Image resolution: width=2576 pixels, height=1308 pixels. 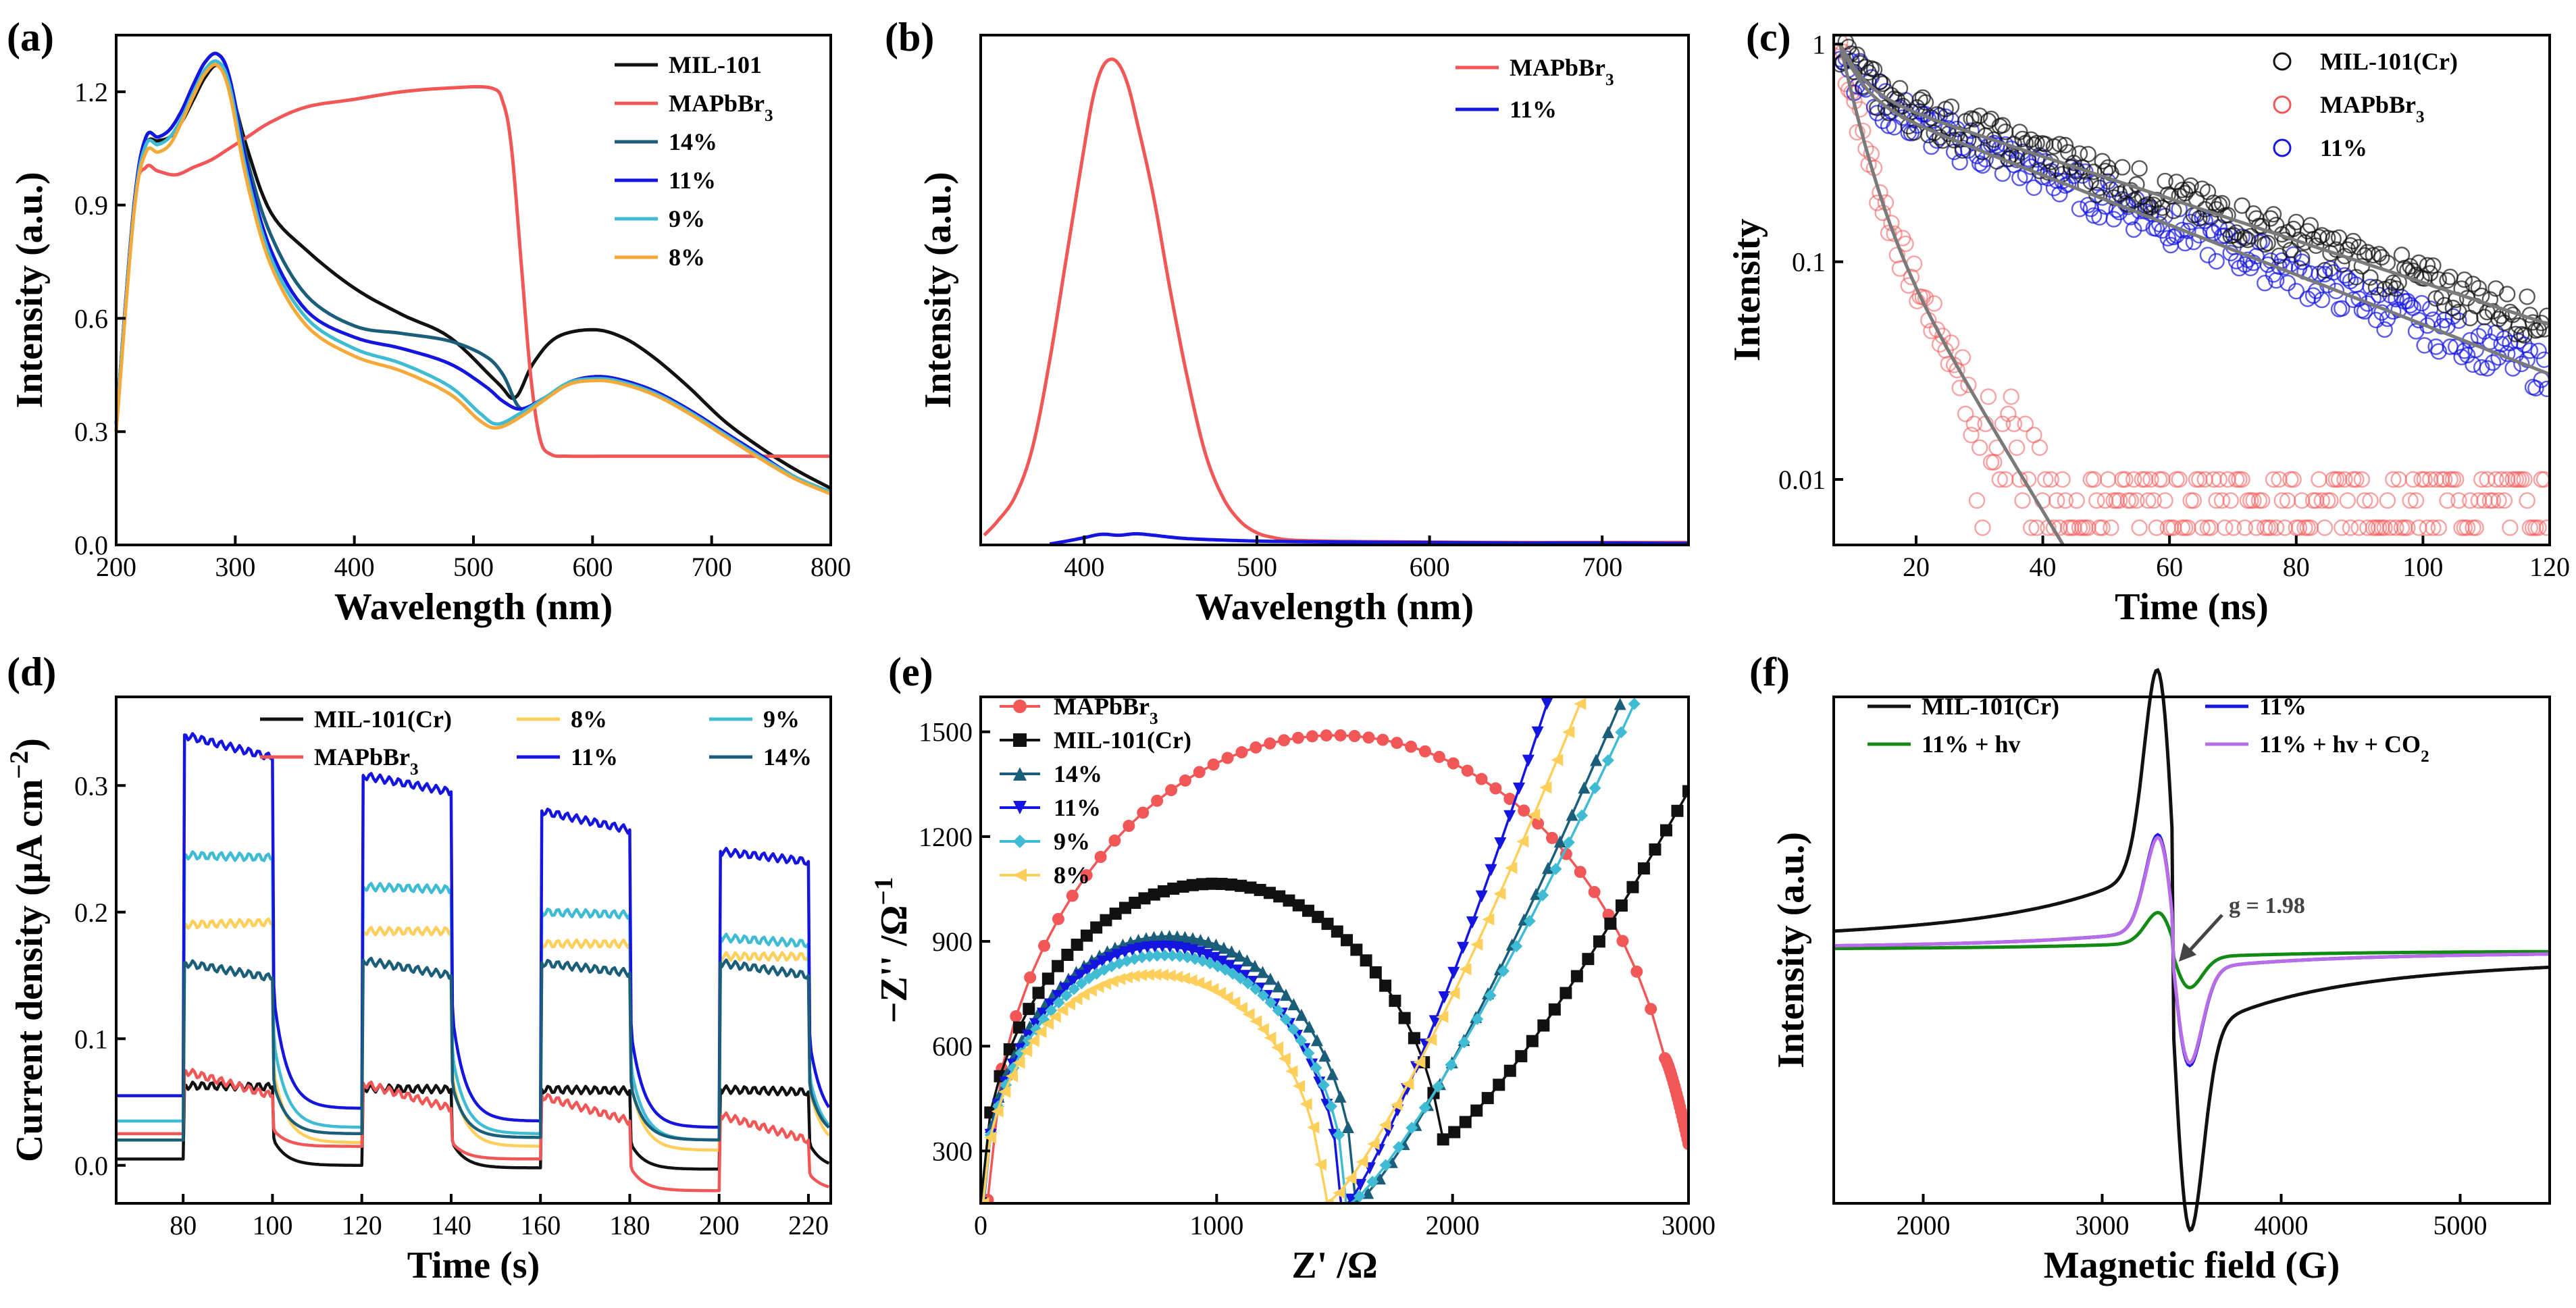 I want to click on y-axis-label: Intensity (a.u.), so click(x=1791, y=950).